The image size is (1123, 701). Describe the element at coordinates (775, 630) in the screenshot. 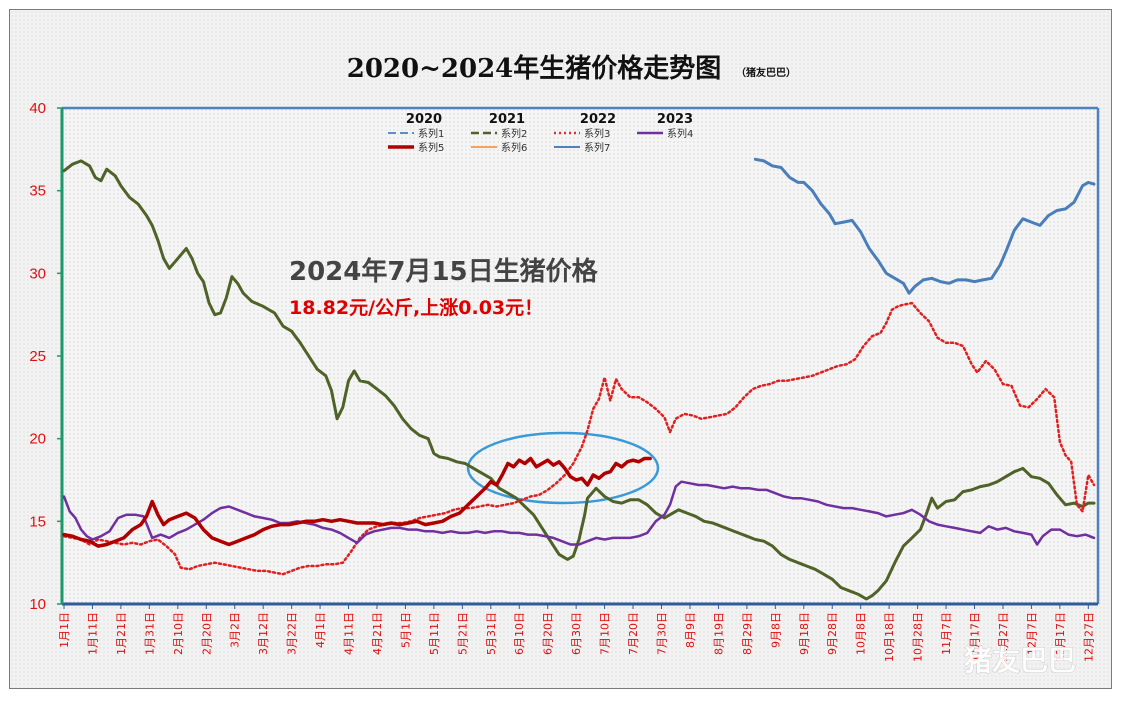

I see `x-tick-label: 9月8日` at that location.